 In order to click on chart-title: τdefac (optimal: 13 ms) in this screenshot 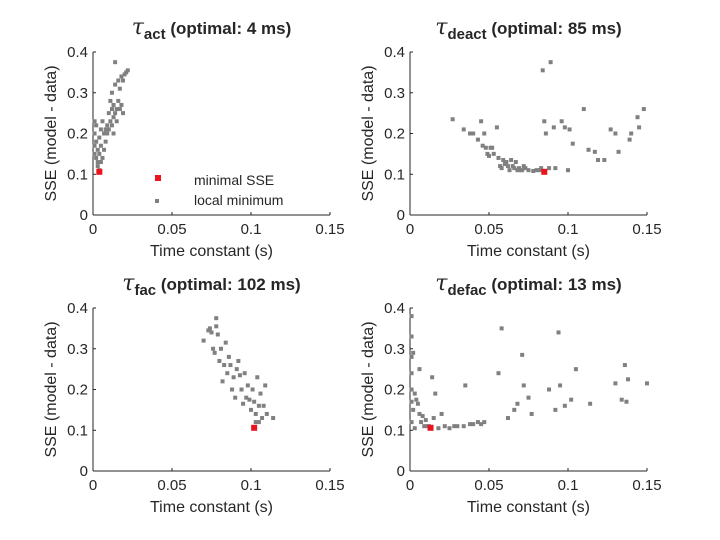, I will do `click(528, 285)`.